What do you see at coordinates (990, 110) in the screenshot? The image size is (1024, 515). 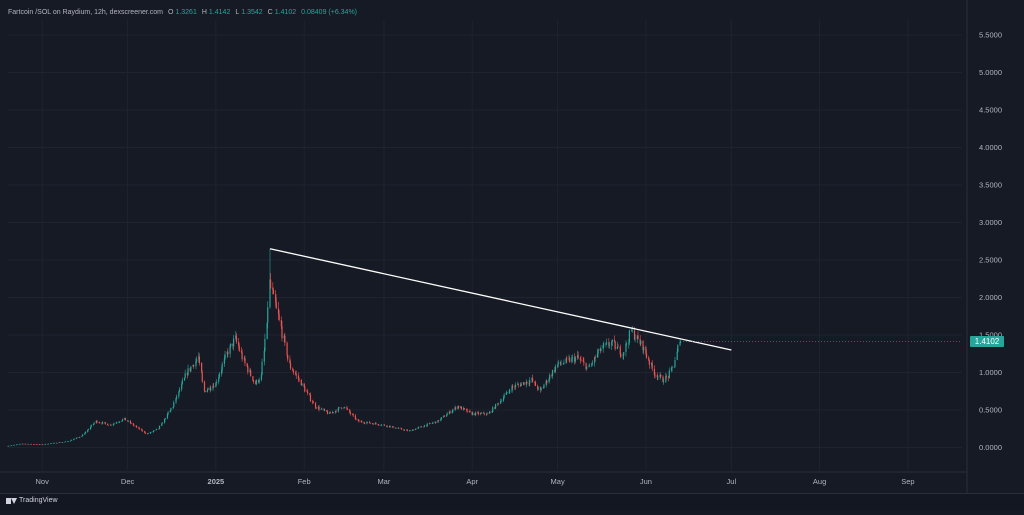 I see `y-tick-label: 4.5000` at bounding box center [990, 110].